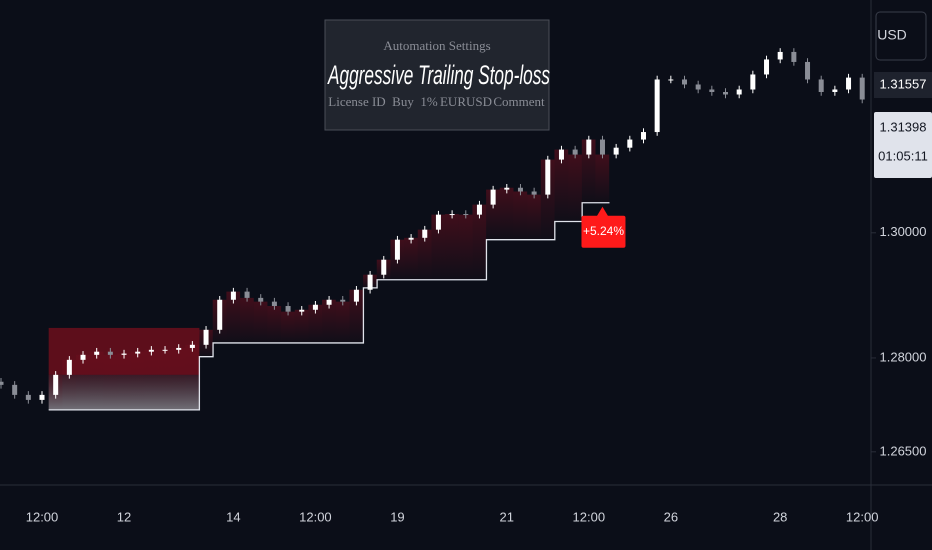 This screenshot has height=550, width=932. What do you see at coordinates (903, 450) in the screenshot?
I see `y-tick-label: 1.26500` at bounding box center [903, 450].